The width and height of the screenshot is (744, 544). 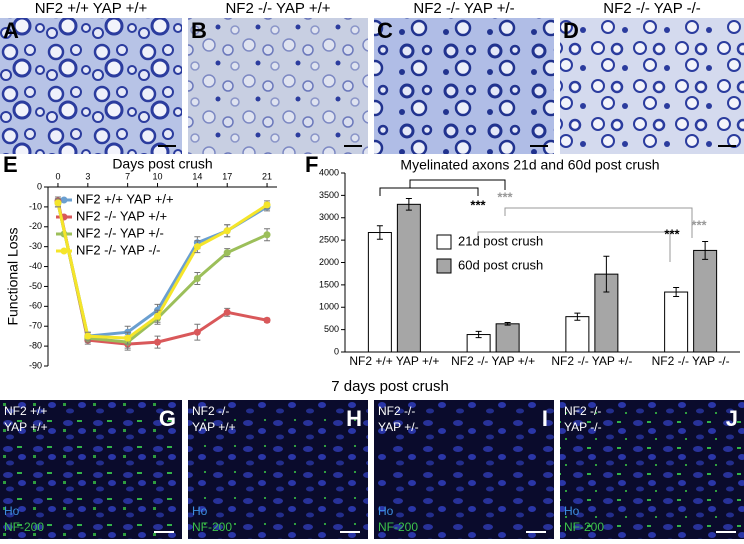 What do you see at coordinates (35, 326) in the screenshot?
I see `y-tick-label: -70` at bounding box center [35, 326].